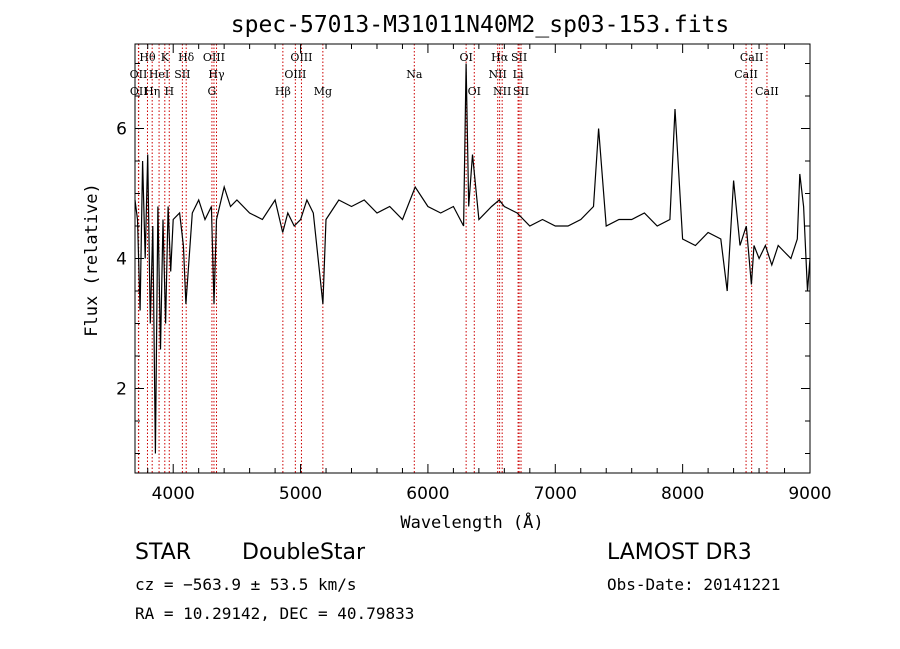 This screenshot has height=649, width=900. Describe the element at coordinates (92, 260) in the screenshot. I see `y-axis-label: Flux (relative)` at that location.